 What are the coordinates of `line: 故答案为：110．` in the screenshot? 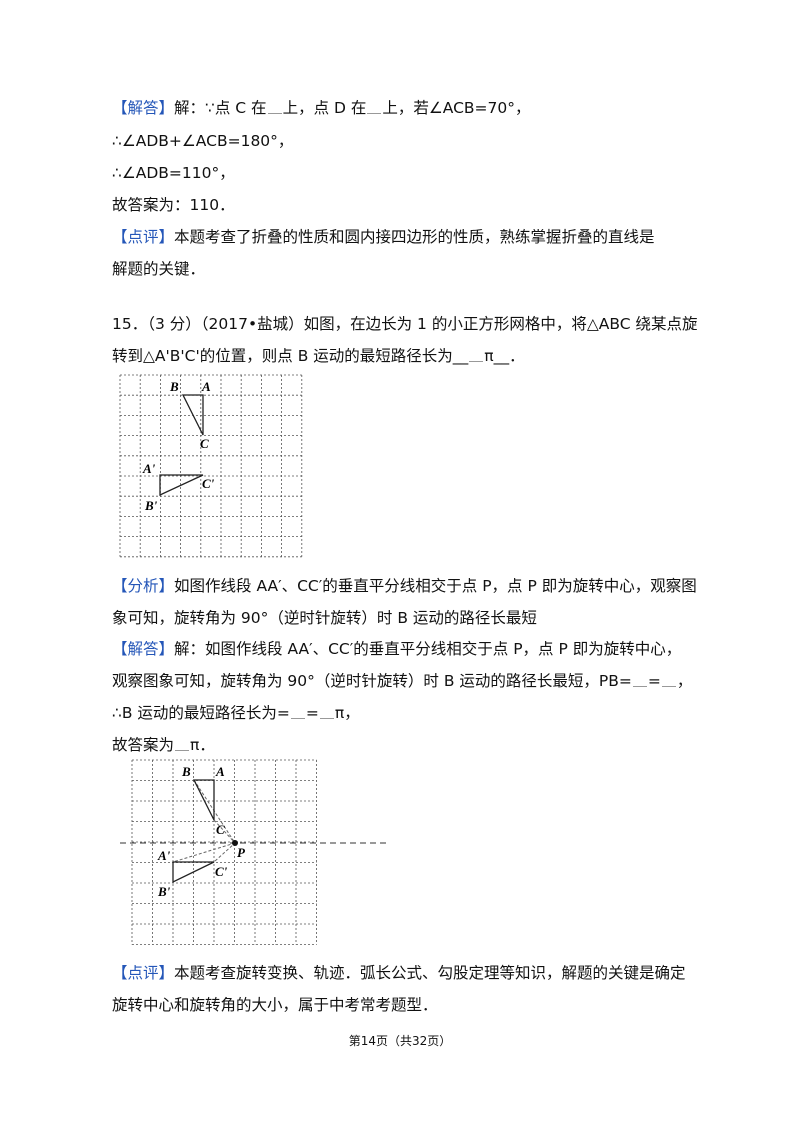 It's located at (173, 205).